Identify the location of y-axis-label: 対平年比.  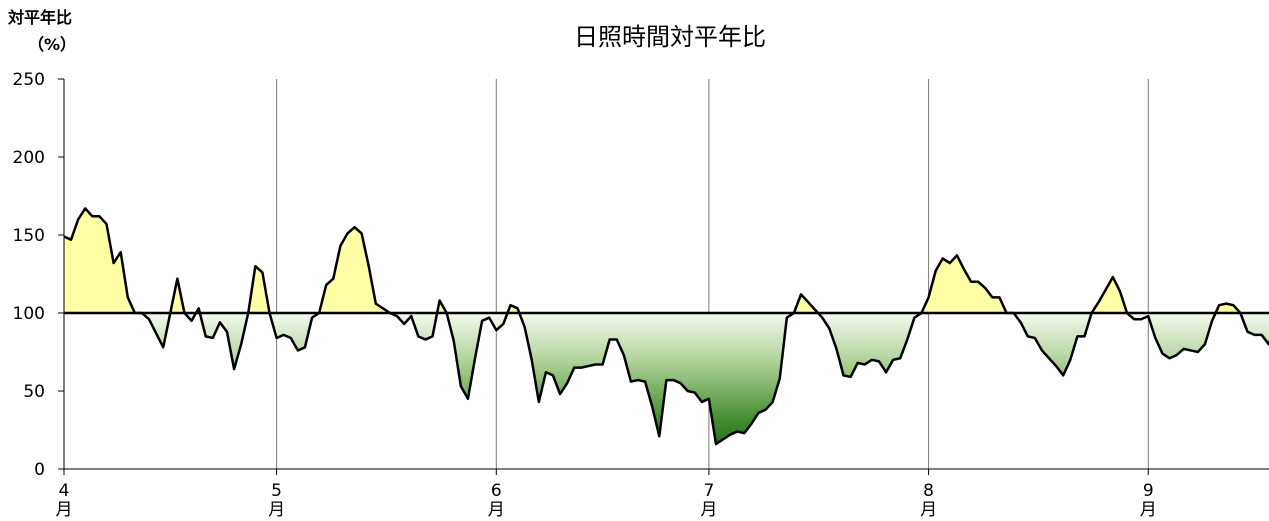
(39, 17).